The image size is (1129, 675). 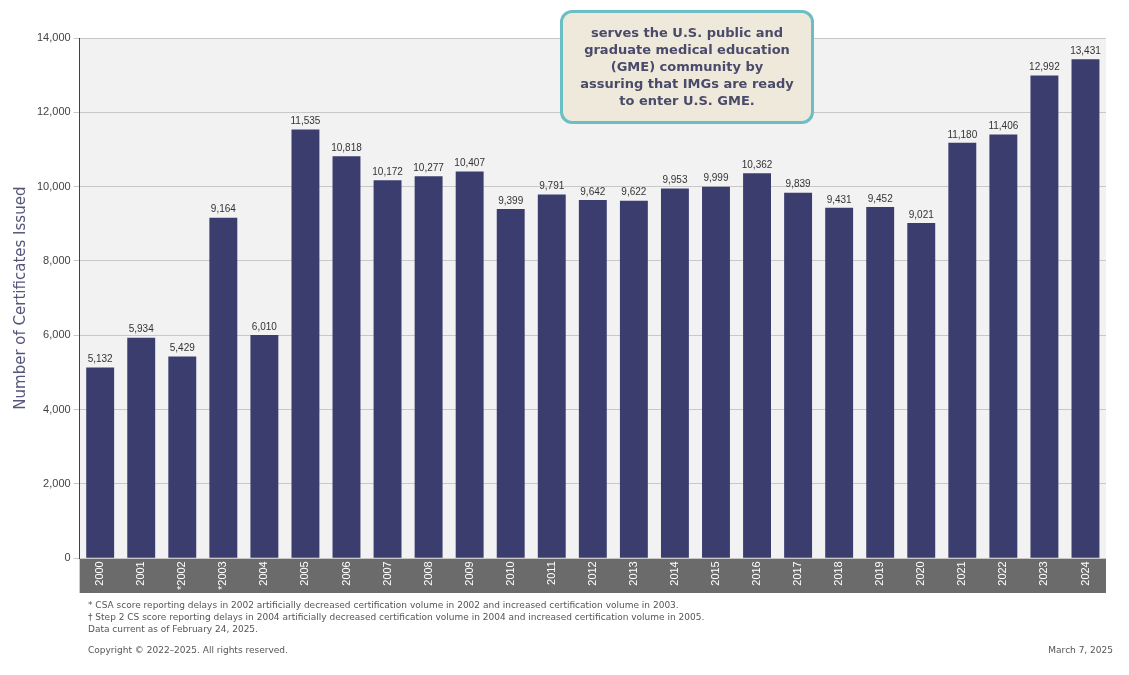 I want to click on x-tick-label: 2009, so click(x=468, y=573).